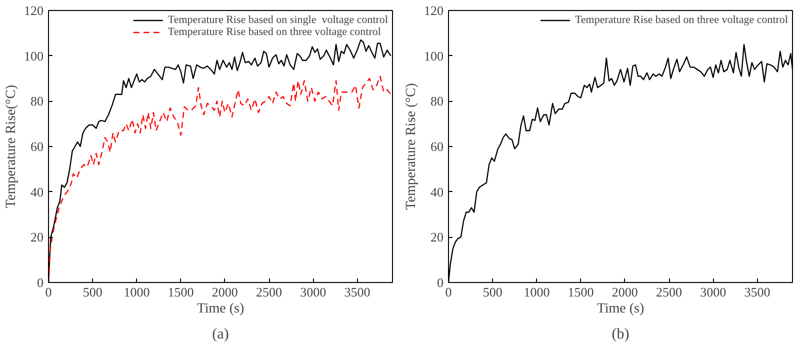  What do you see at coordinates (621, 334) in the screenshot?
I see `text: (b)` at bounding box center [621, 334].